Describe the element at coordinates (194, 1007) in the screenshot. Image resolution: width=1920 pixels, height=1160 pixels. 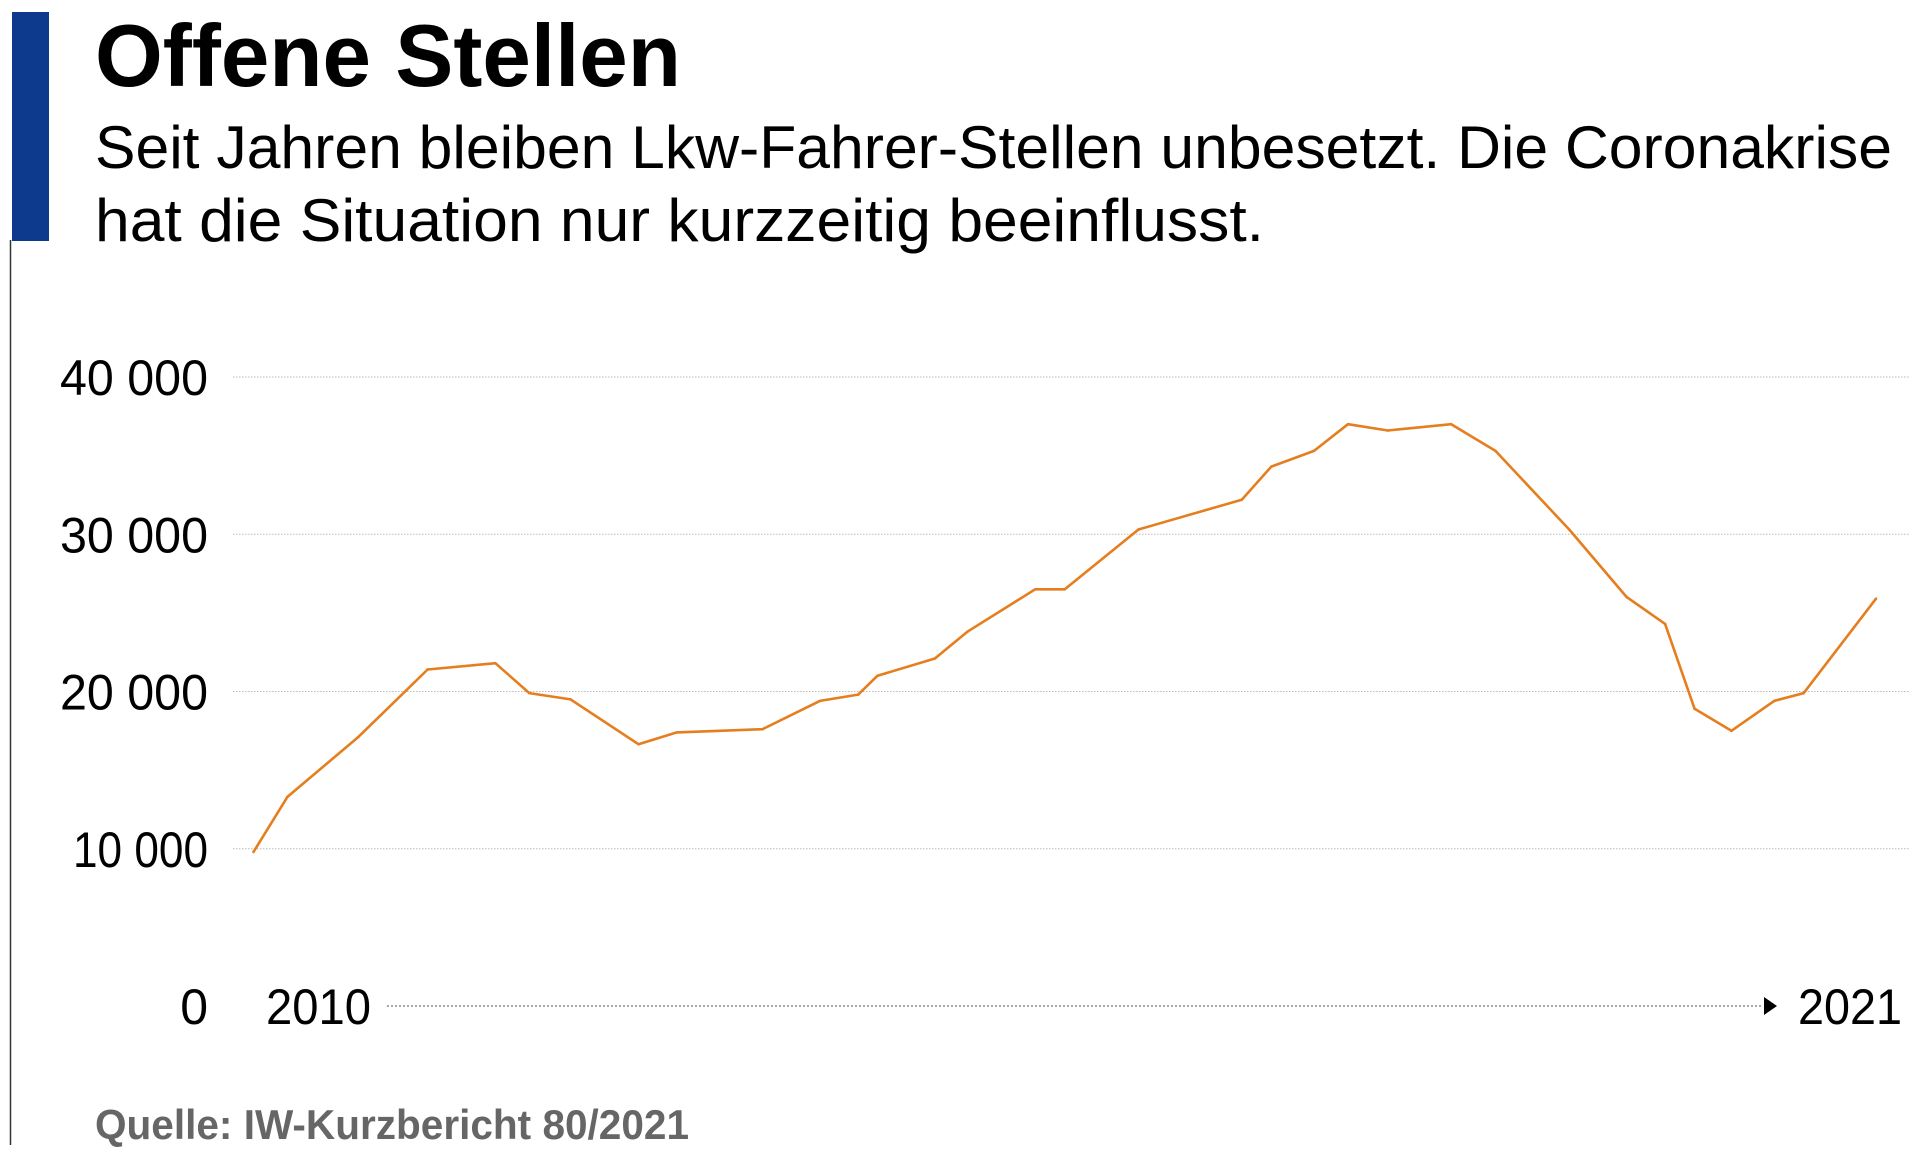
I see `y-tick-label: 0` at that location.